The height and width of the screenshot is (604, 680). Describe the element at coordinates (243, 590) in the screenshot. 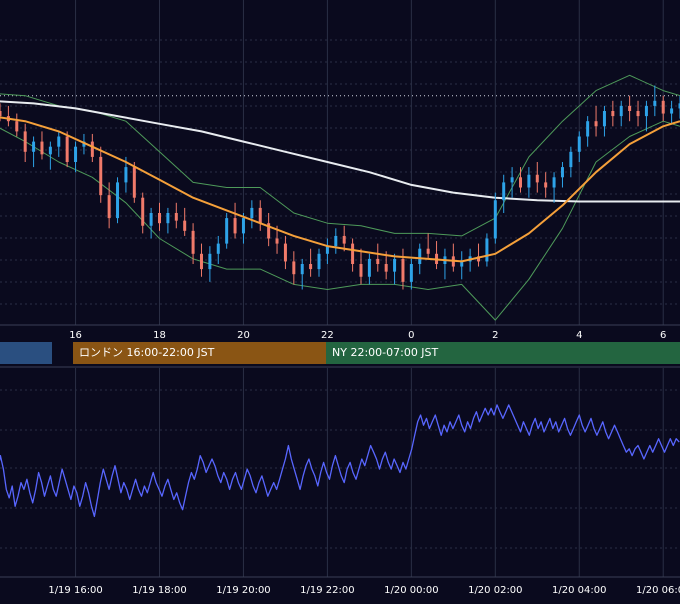

I see `osc-x-tick-label: 1/19 20:00` at that location.